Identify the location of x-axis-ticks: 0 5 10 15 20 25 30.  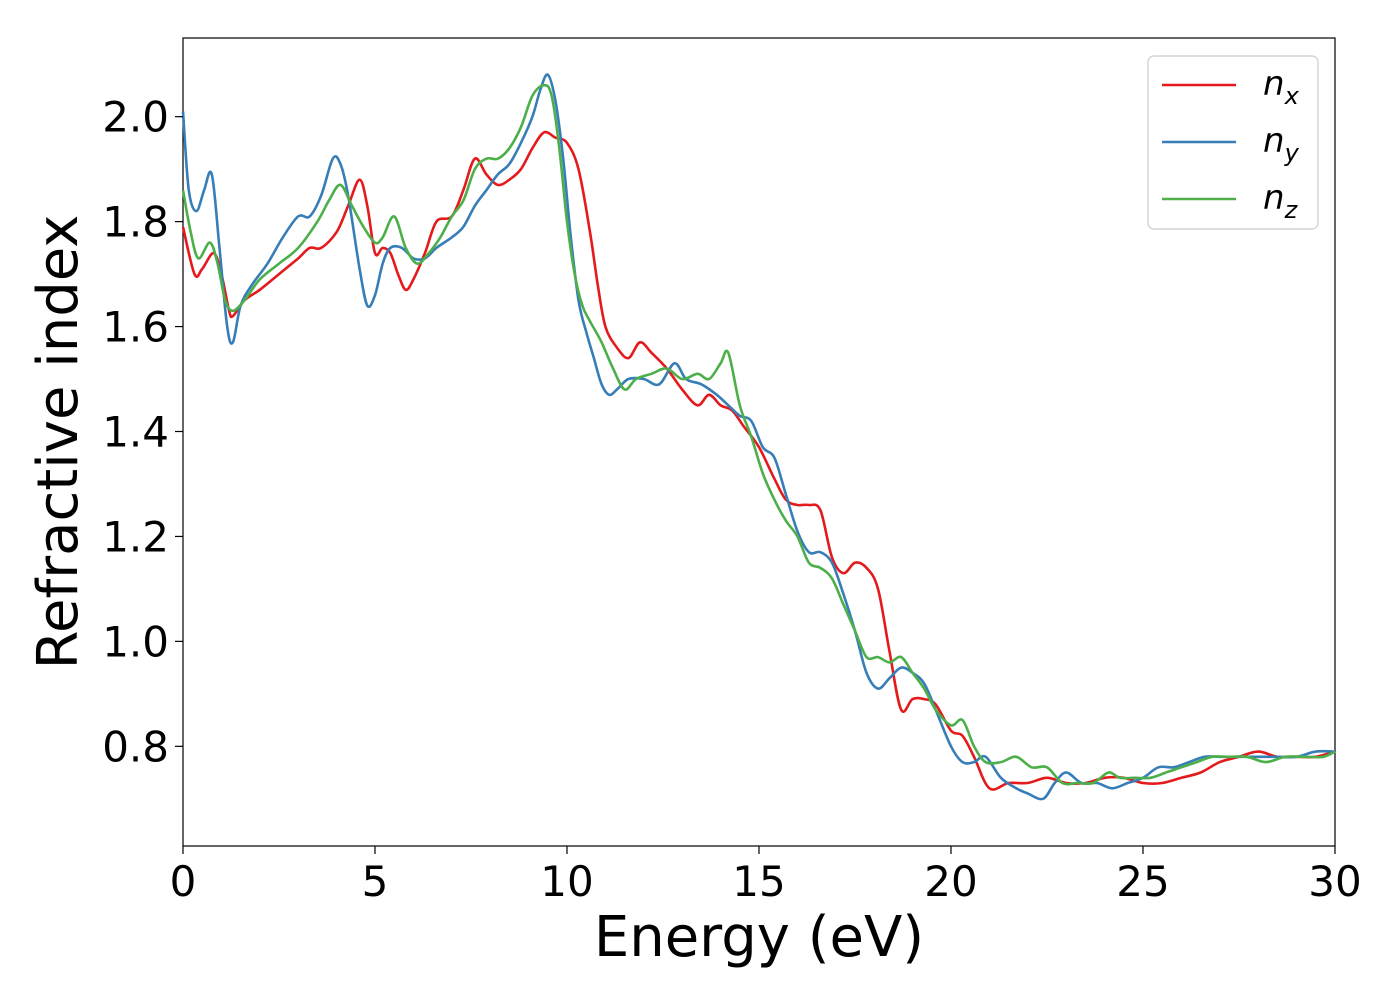
(766, 876).